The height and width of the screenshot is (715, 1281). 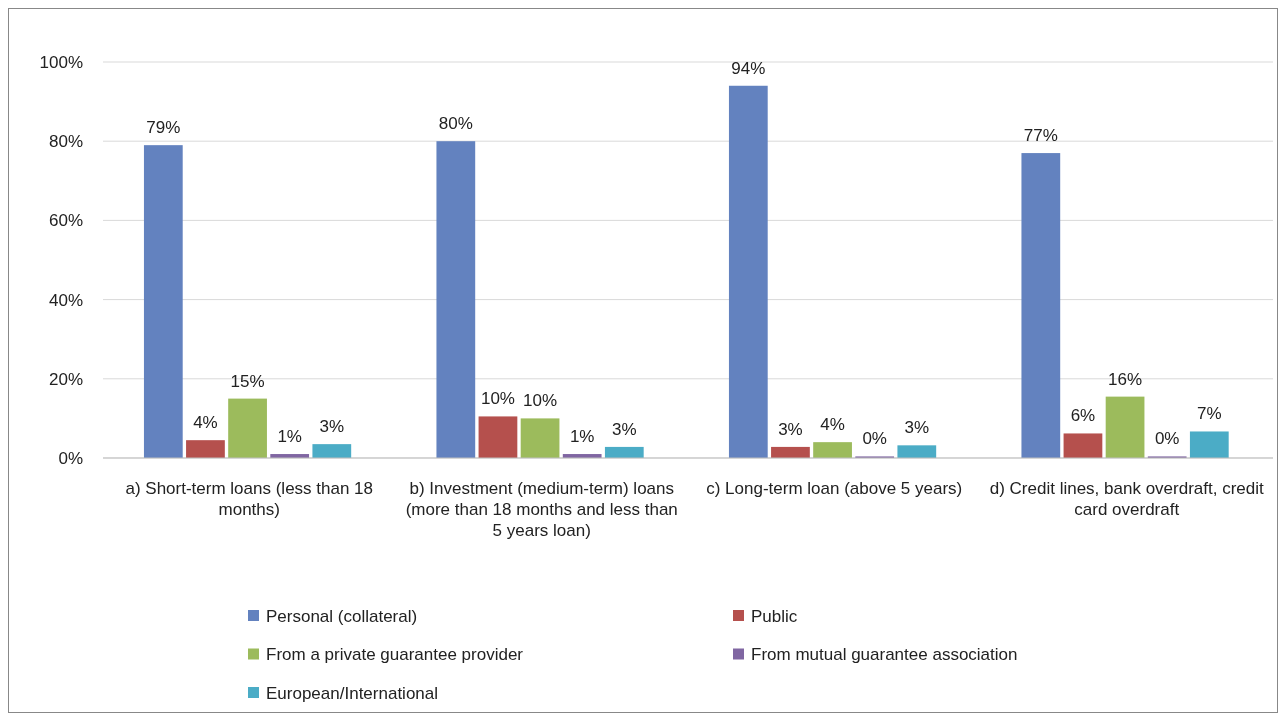 I want to click on data-label: 16%, so click(x=1125, y=379).